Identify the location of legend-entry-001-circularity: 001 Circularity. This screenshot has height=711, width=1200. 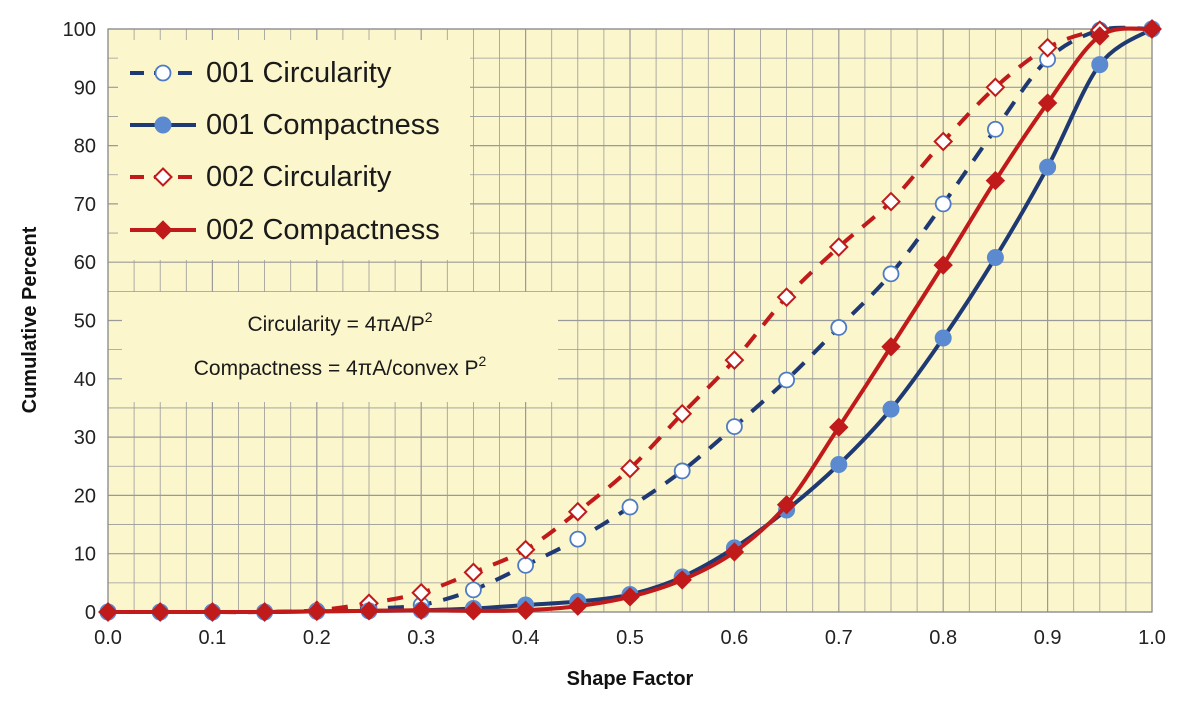
(299, 73).